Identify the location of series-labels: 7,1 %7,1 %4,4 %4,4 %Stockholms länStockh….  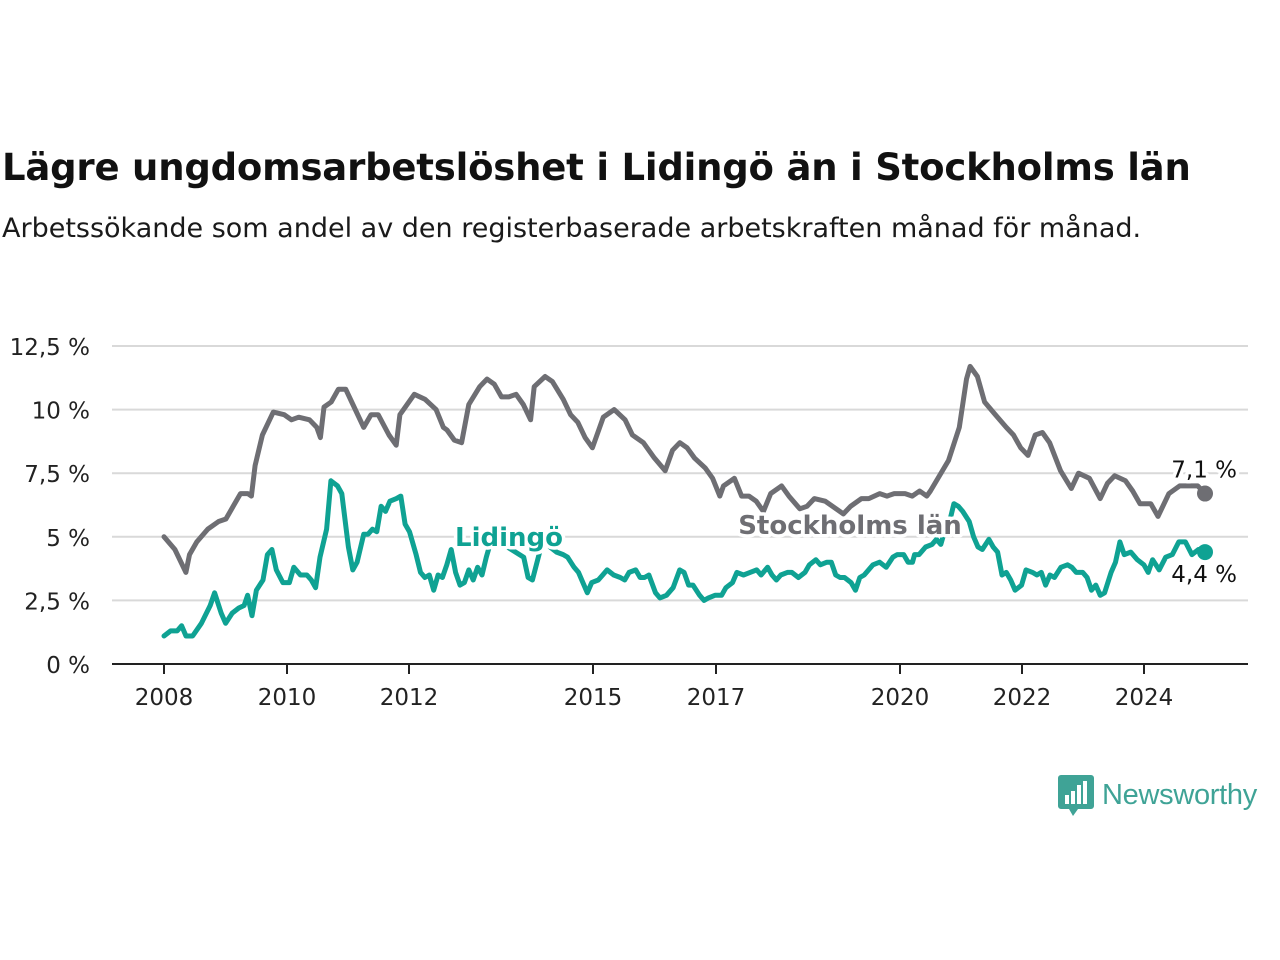
(846, 523).